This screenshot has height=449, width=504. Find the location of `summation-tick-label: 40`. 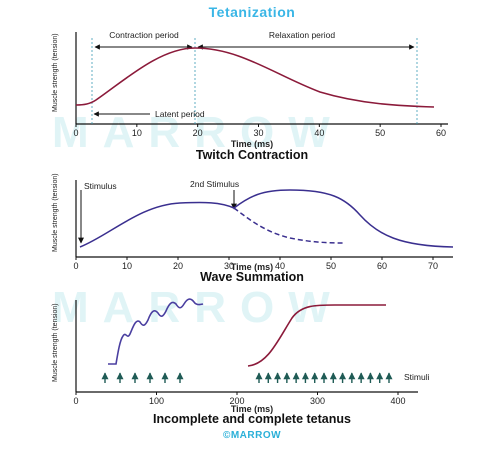

summation-tick-label: 40 is located at coordinates (280, 266).